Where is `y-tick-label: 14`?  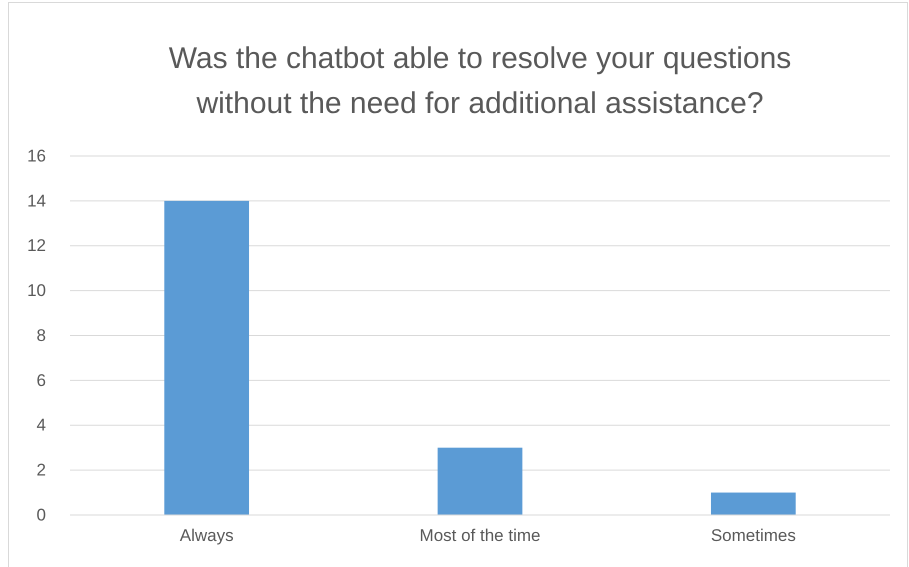 y-tick-label: 14 is located at coordinates (36, 200).